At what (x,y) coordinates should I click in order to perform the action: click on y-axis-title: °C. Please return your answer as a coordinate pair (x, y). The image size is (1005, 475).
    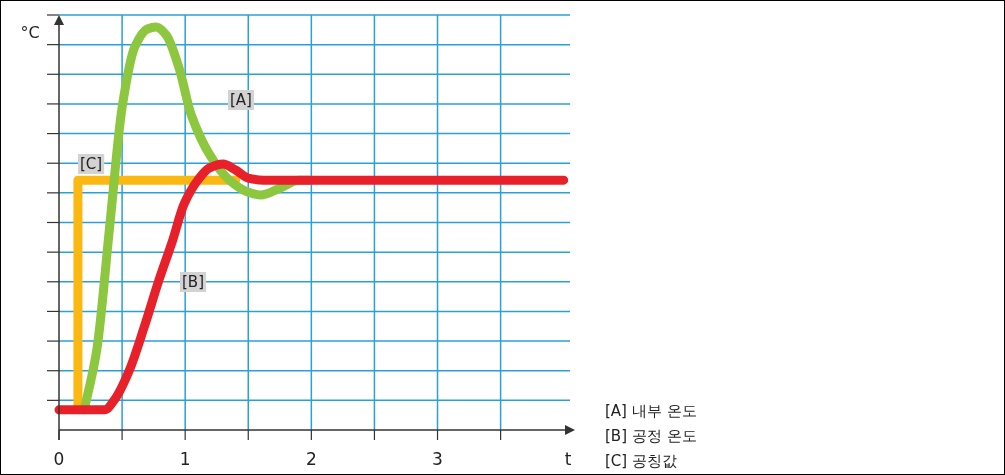
    Looking at the image, I should click on (30, 32).